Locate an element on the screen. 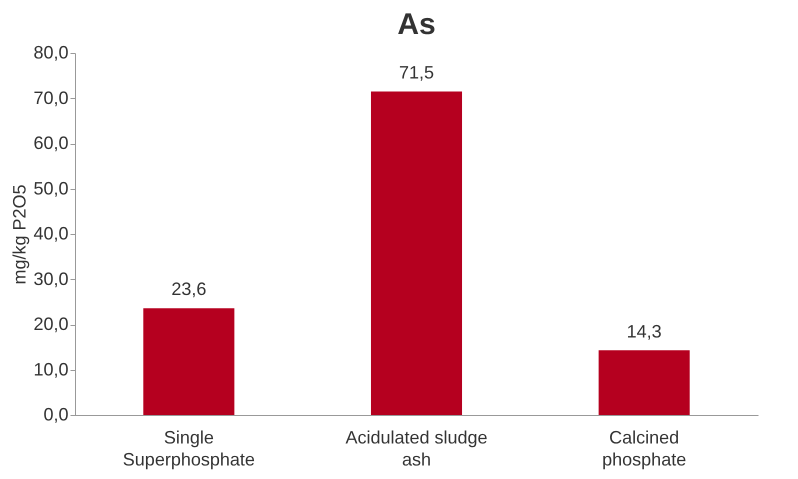 The height and width of the screenshot is (479, 798). chart-title: As is located at coordinates (416, 24).